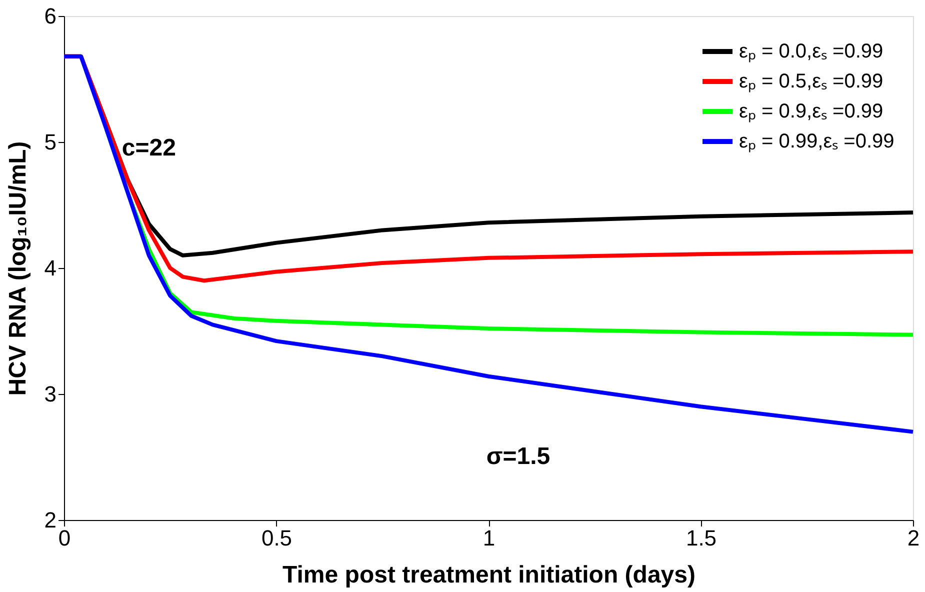  Describe the element at coordinates (816, 141) in the screenshot. I see `legend-label: εₚ = 0.99,εₛ =0.99` at that location.